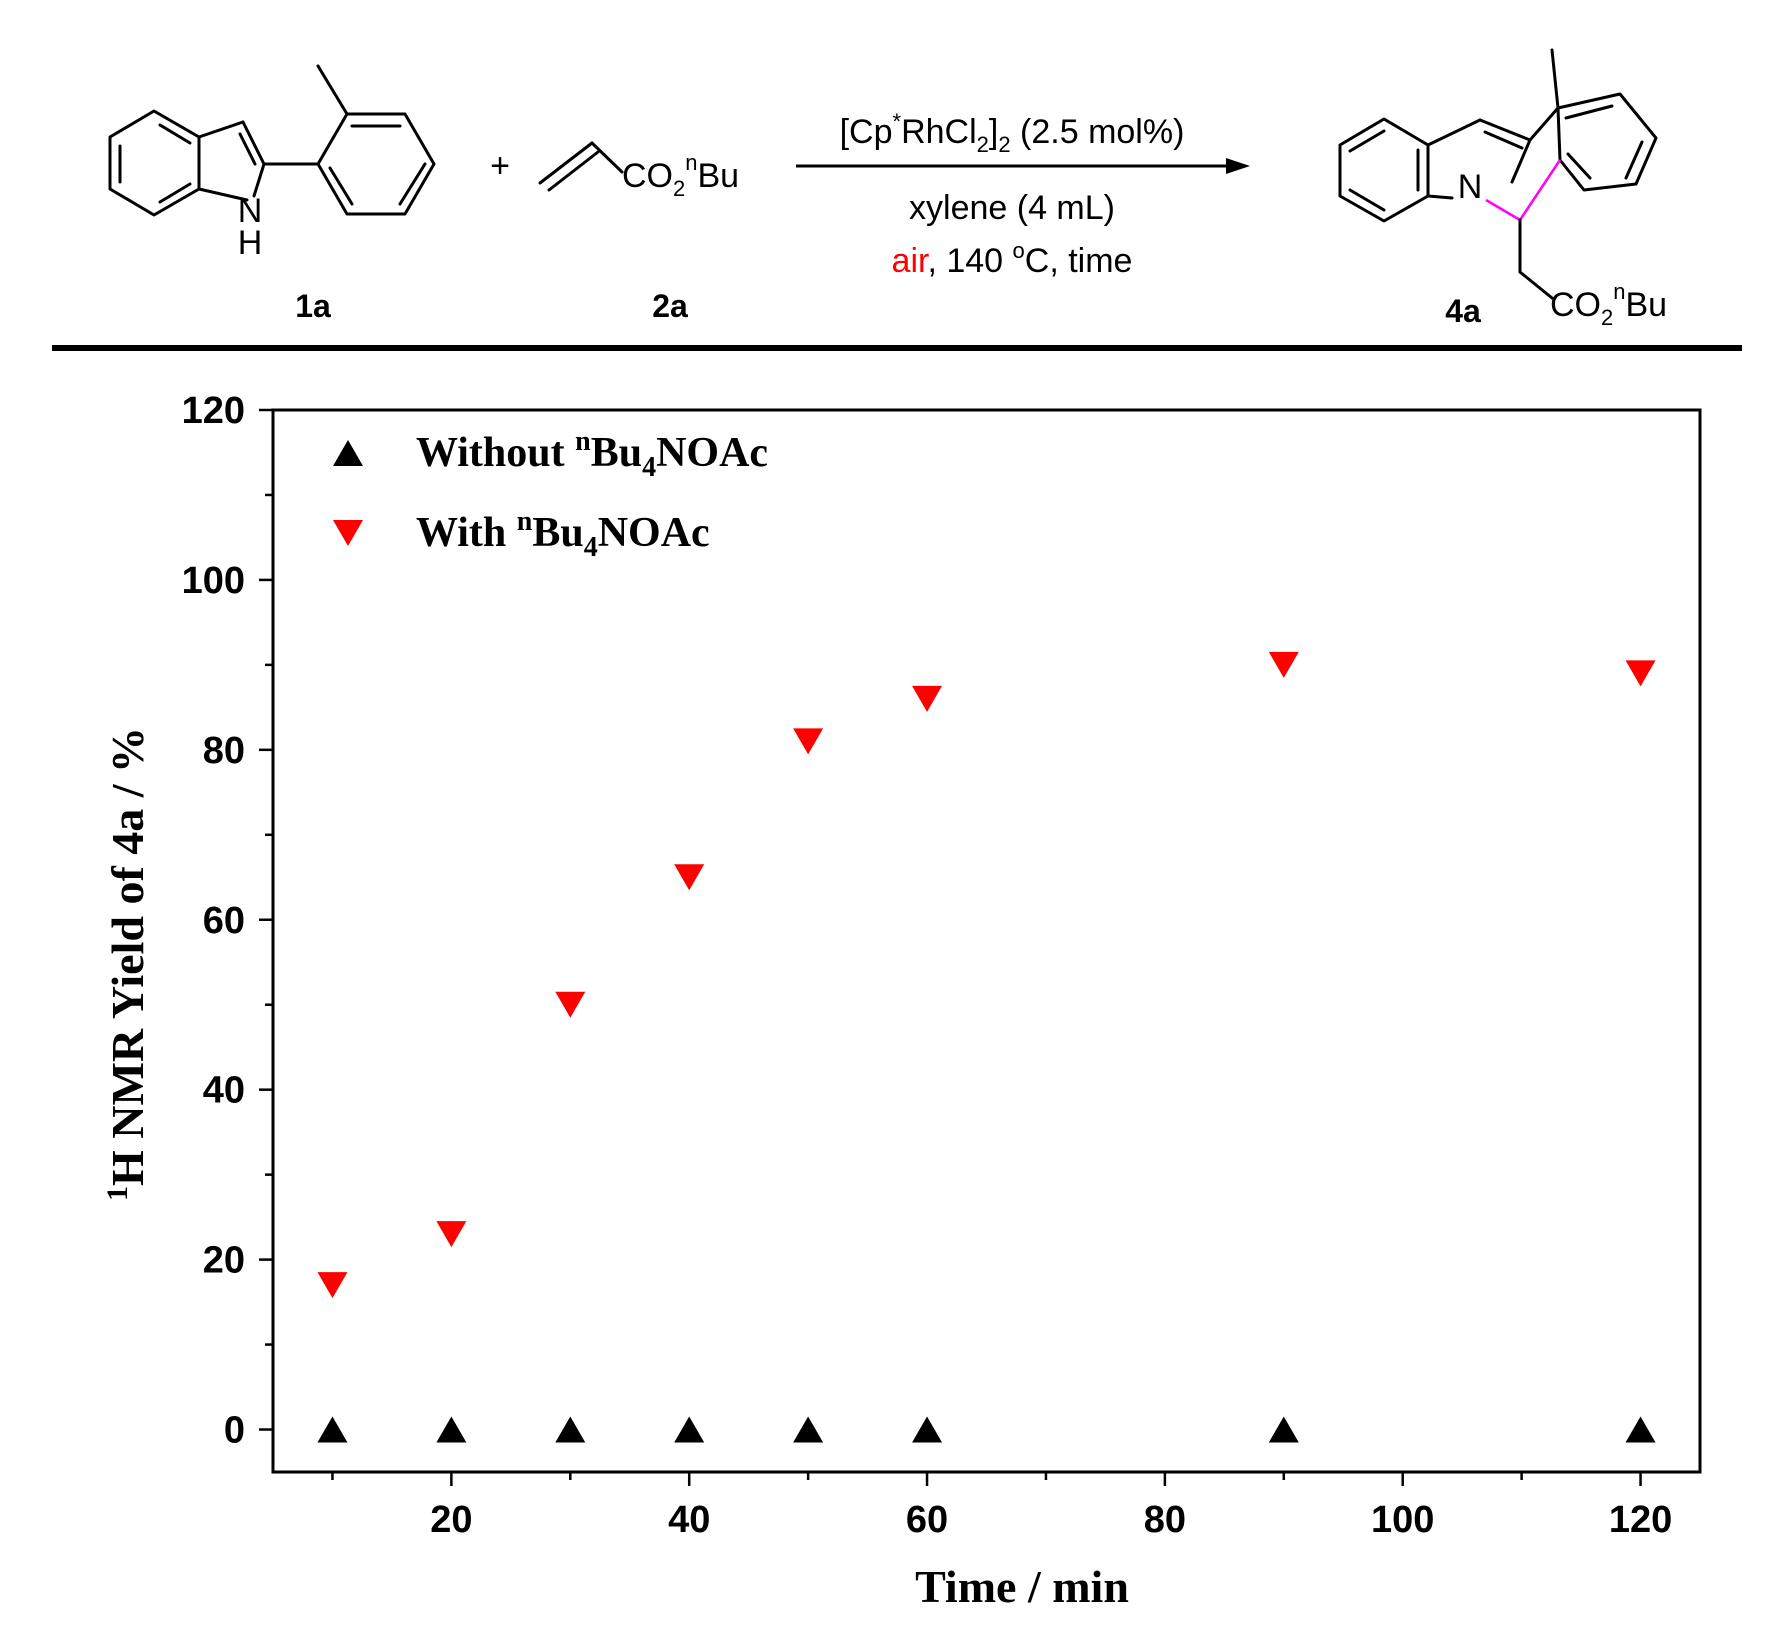  Describe the element at coordinates (348, 453) in the screenshot. I see `legend-marker-without` at that location.